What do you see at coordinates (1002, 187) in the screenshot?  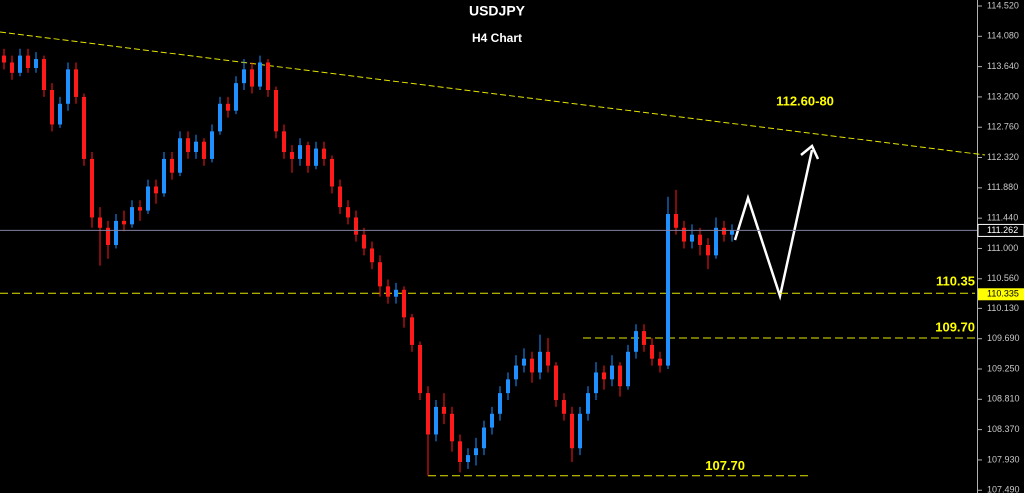 I see `y-tick-label: 111.880` at bounding box center [1002, 187].